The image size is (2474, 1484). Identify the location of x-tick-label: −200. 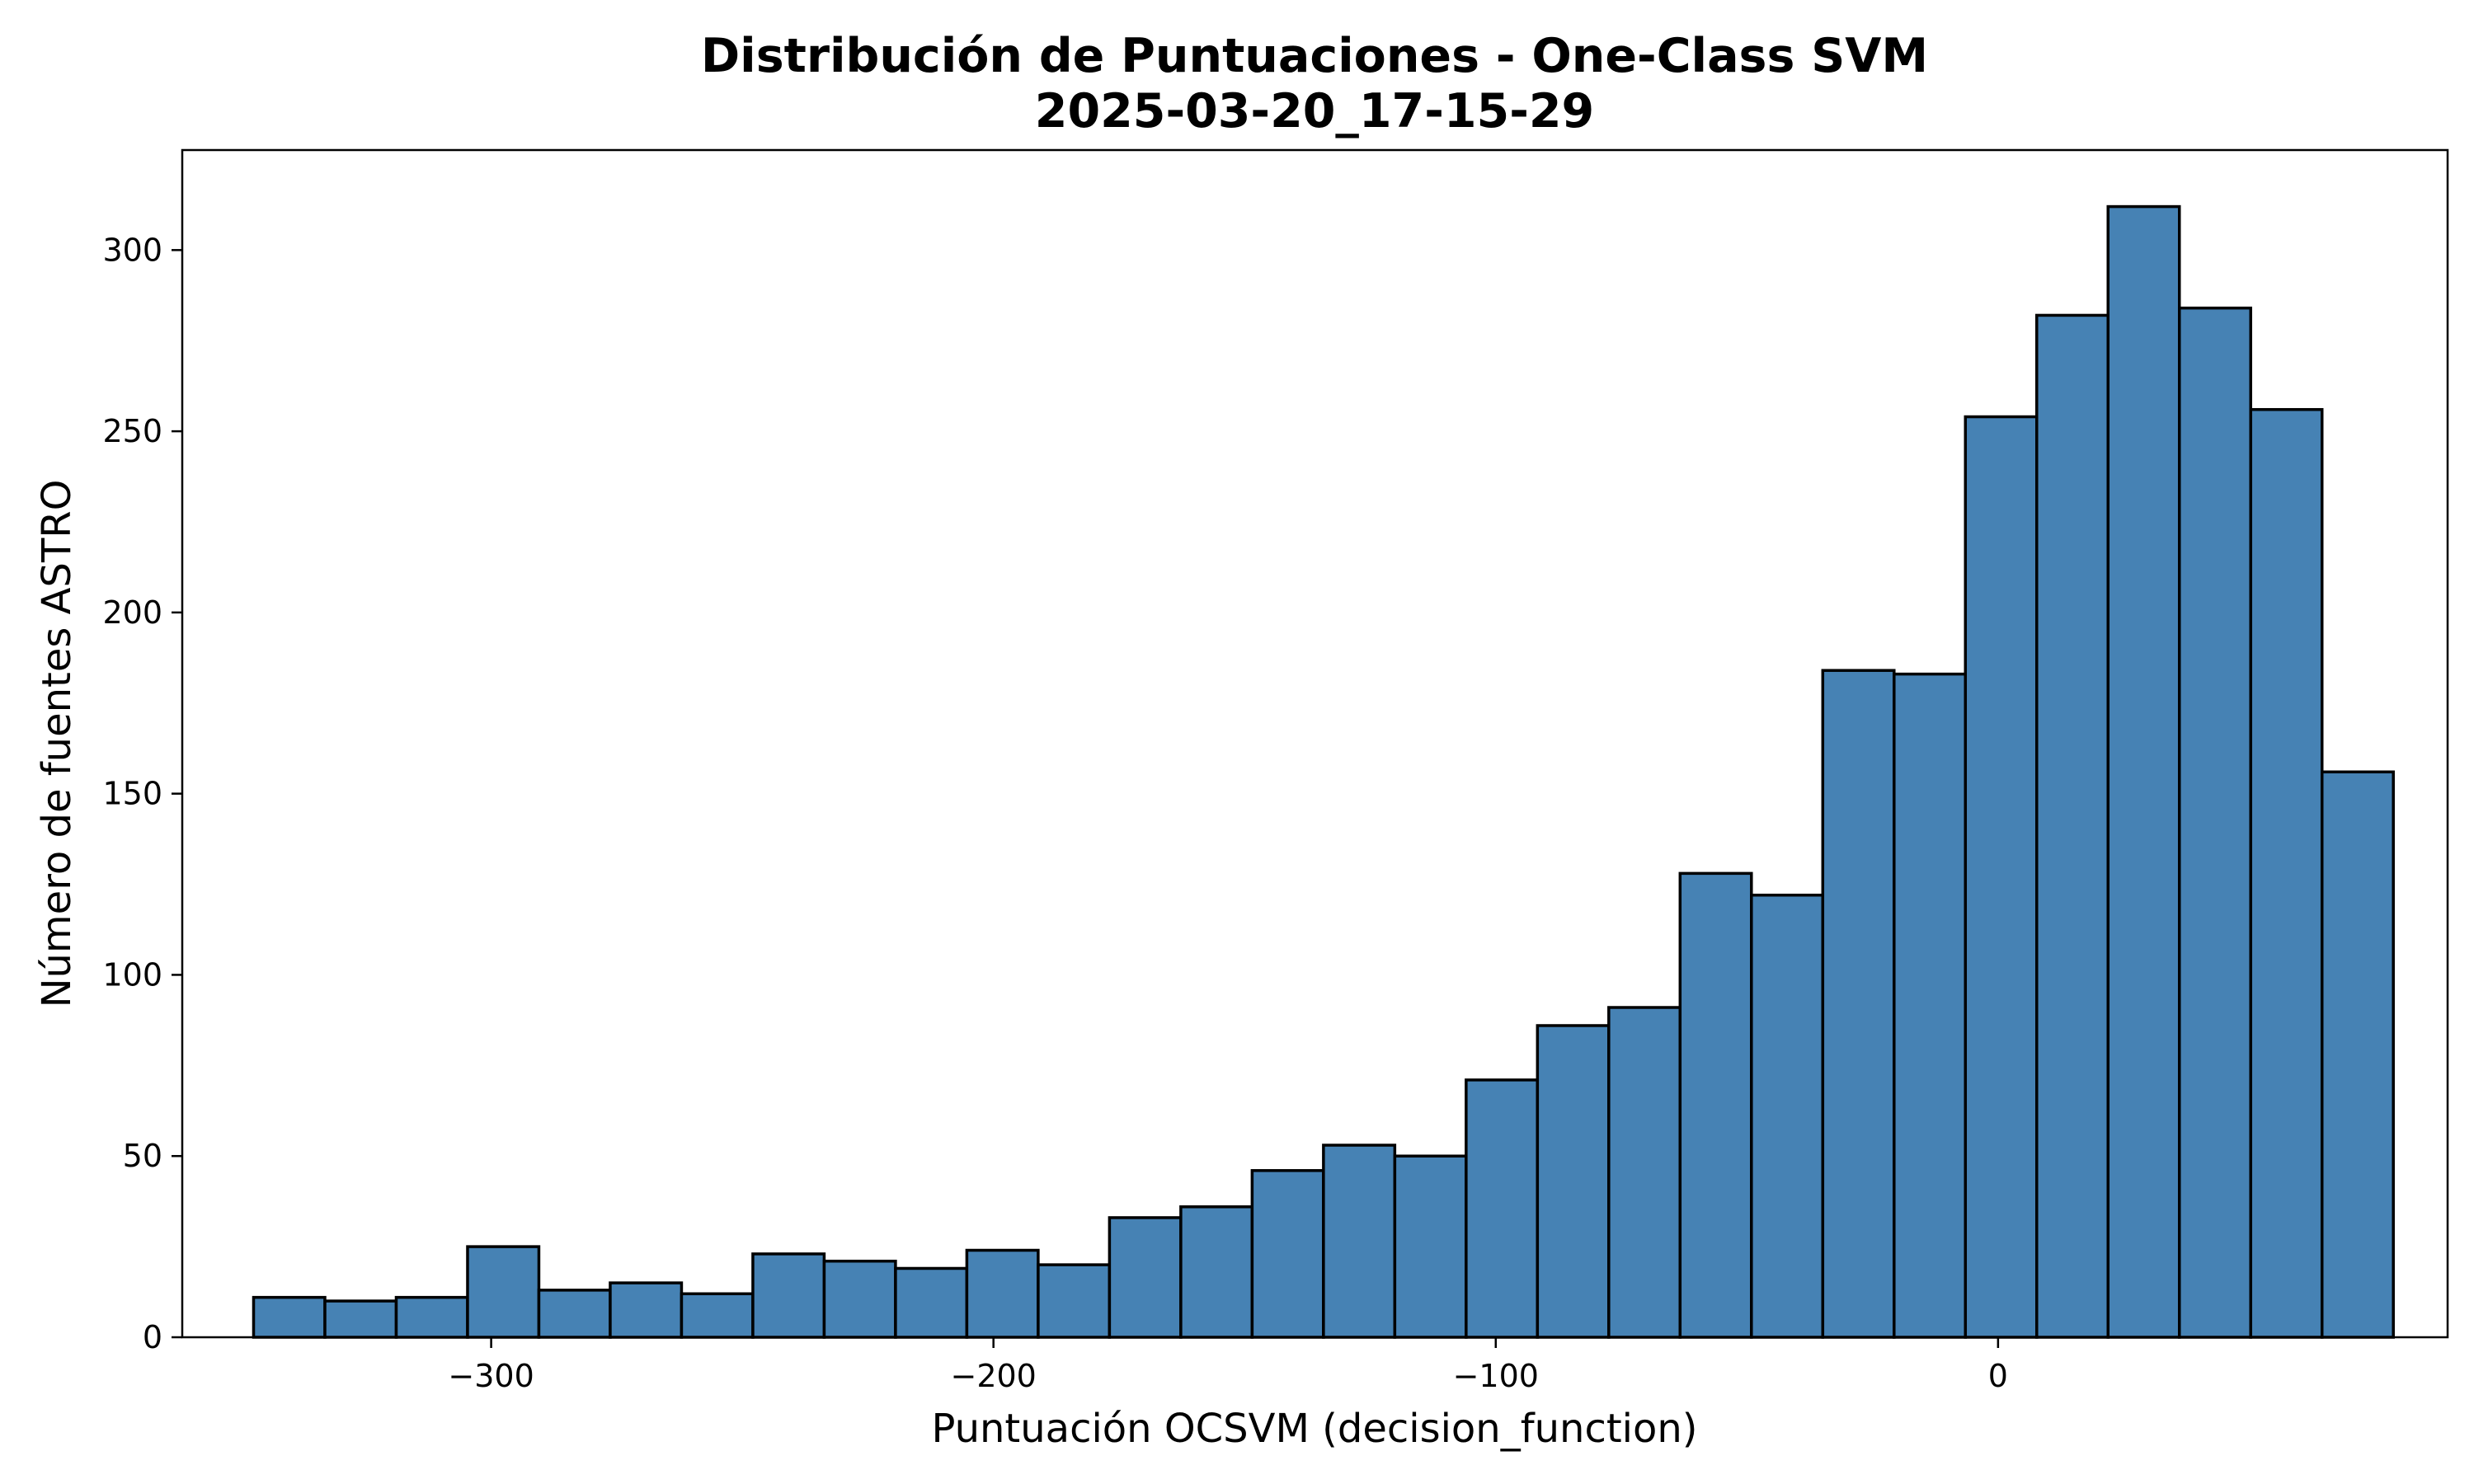
(993, 1376).